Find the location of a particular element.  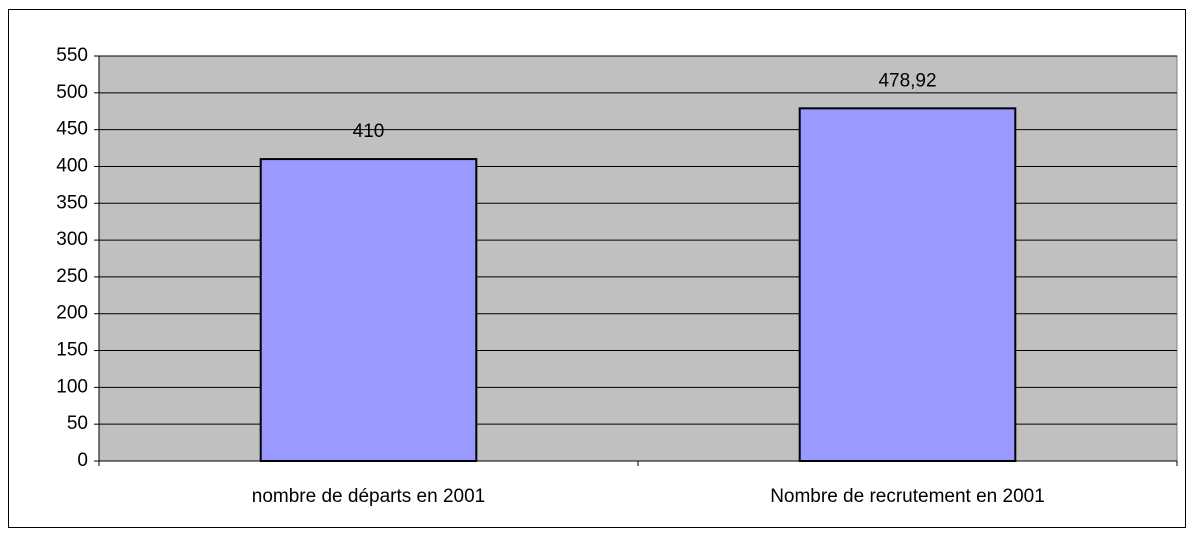

x-tick-label: Nombre de recrutement en 2001 is located at coordinates (907, 496).